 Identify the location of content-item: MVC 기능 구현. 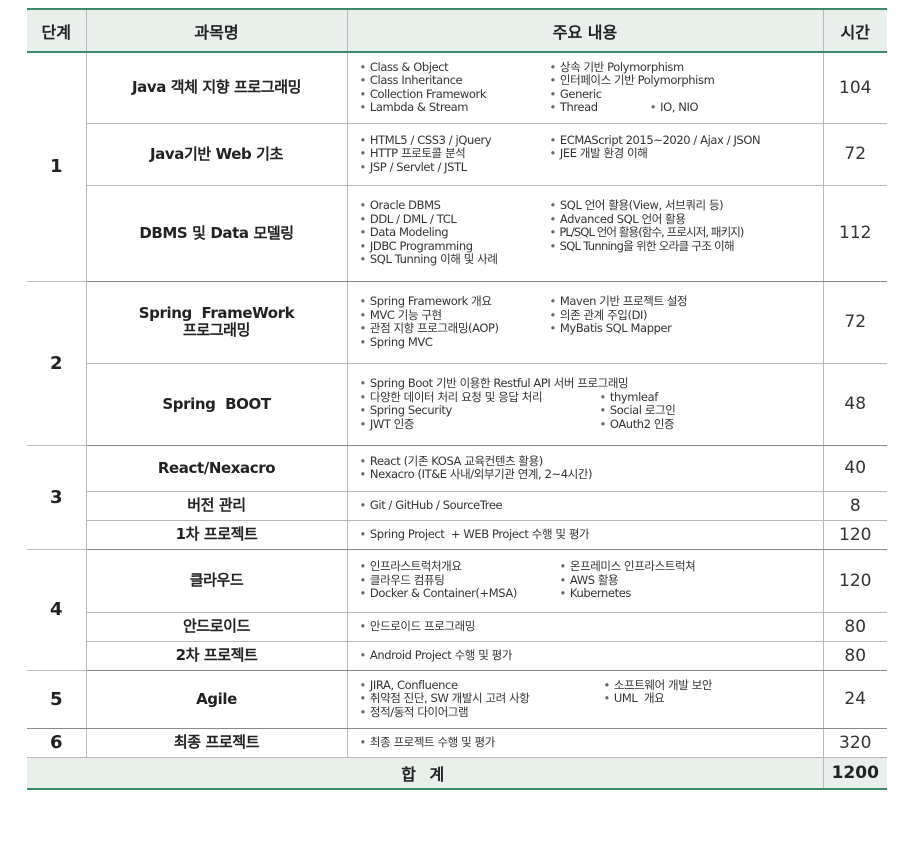
(453, 315).